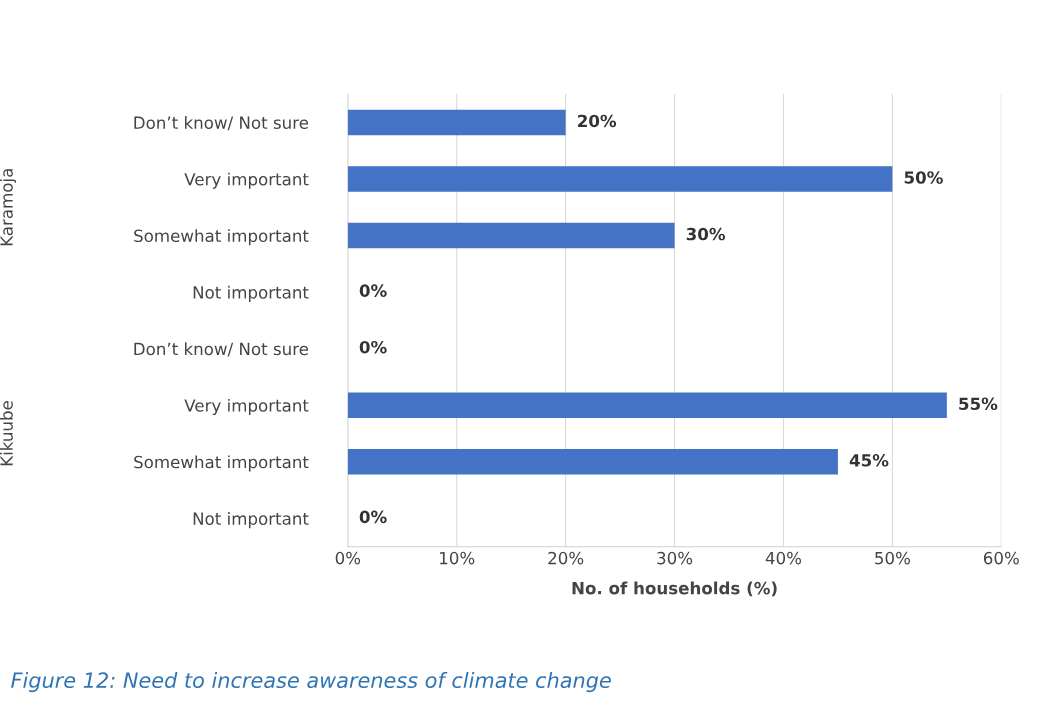  I want to click on text: Kikuube, so click(6, 433).